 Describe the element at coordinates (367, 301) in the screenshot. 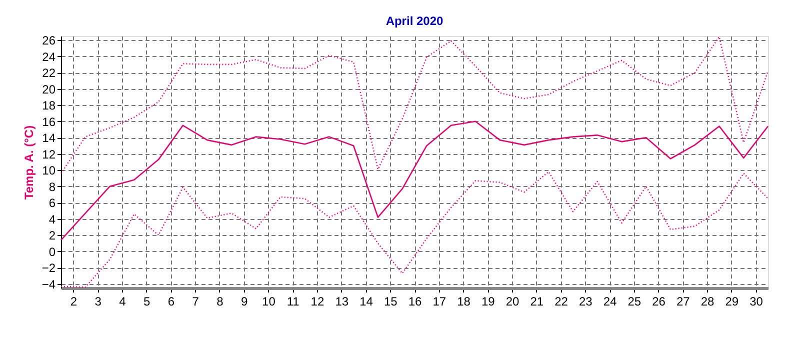

I see `x-tick-label: 14` at that location.